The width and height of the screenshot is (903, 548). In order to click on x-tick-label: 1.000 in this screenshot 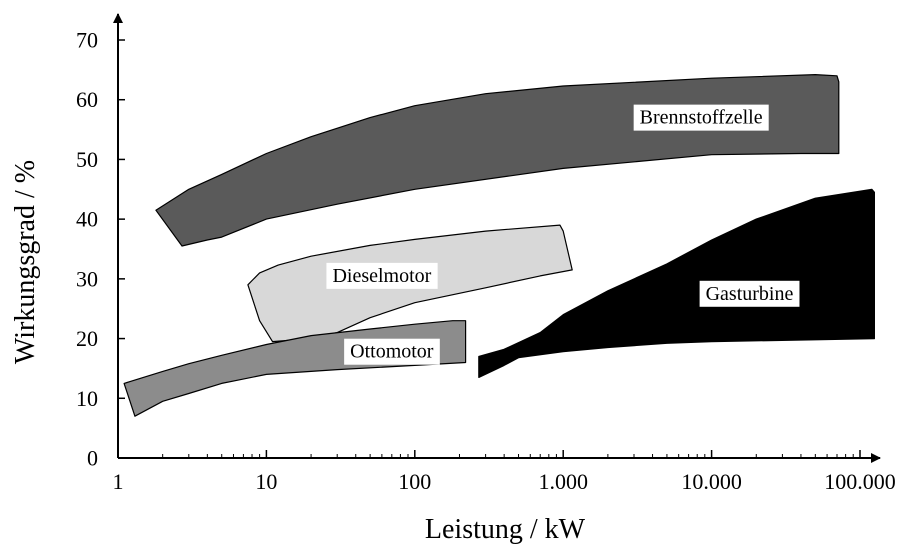, I will do `click(563, 481)`.